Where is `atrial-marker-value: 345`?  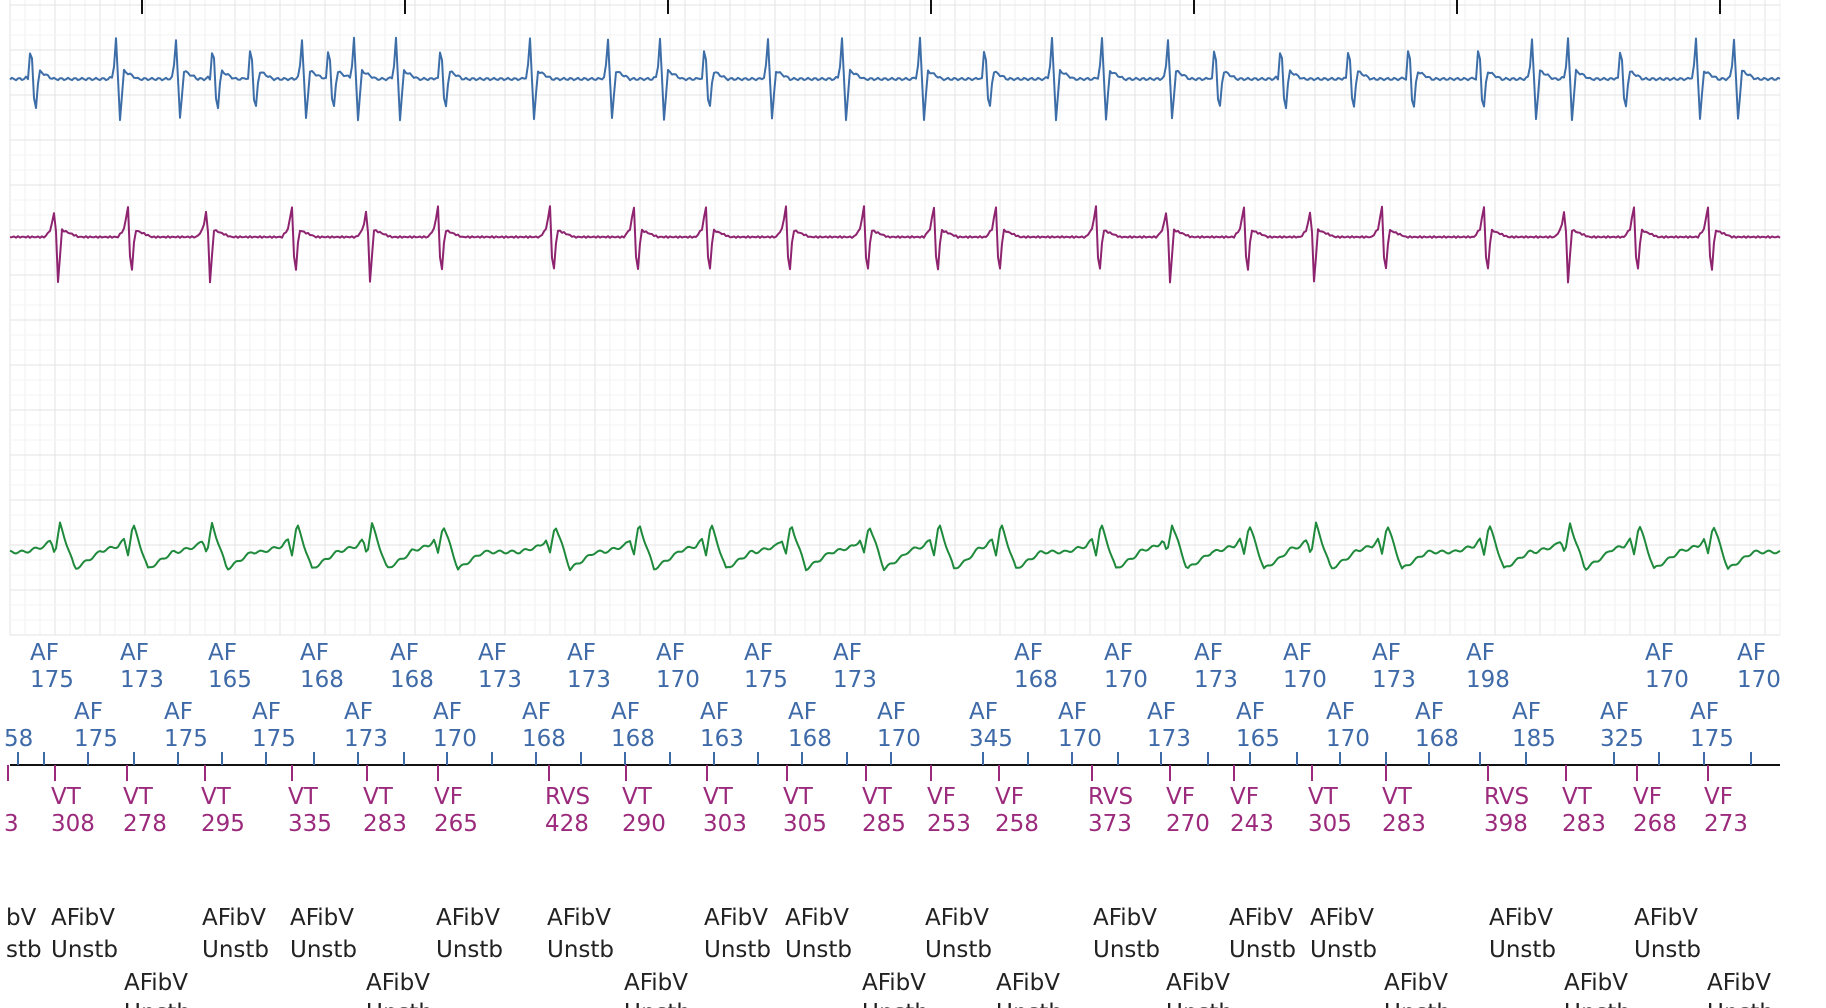
atrial-marker-value: 345 is located at coordinates (991, 739).